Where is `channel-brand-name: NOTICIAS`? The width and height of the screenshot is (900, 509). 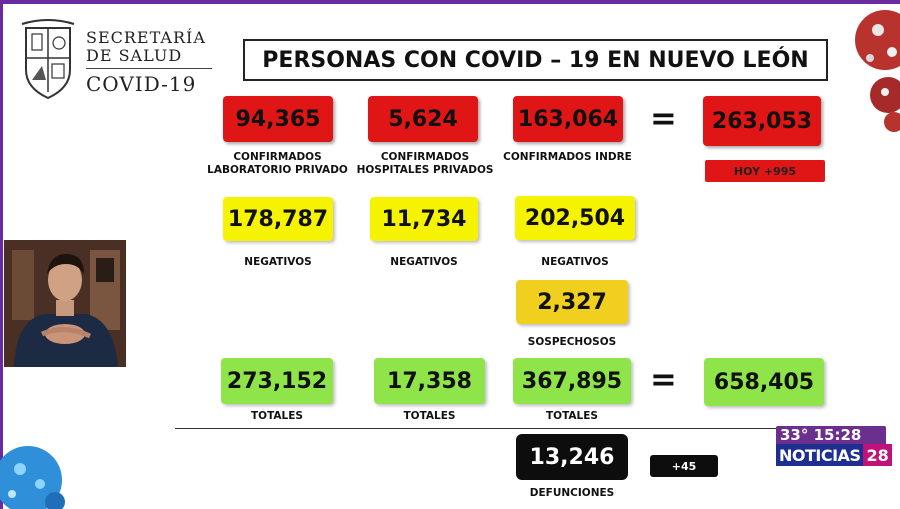
channel-brand-name: NOTICIAS is located at coordinates (820, 455).